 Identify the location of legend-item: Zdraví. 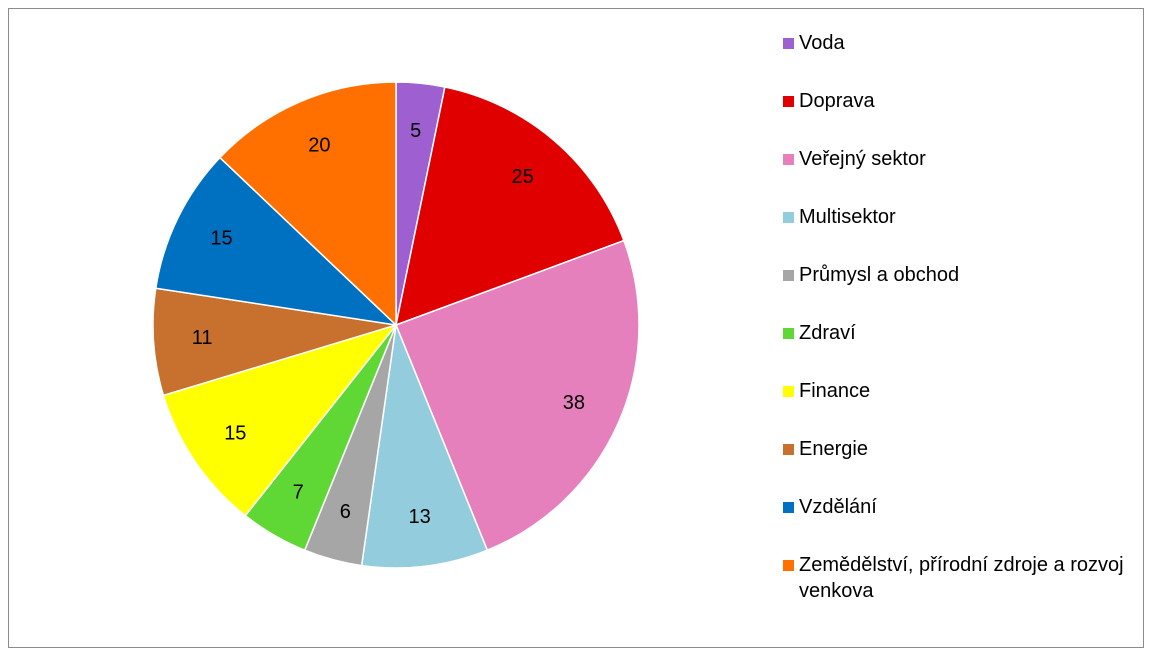
(955, 349).